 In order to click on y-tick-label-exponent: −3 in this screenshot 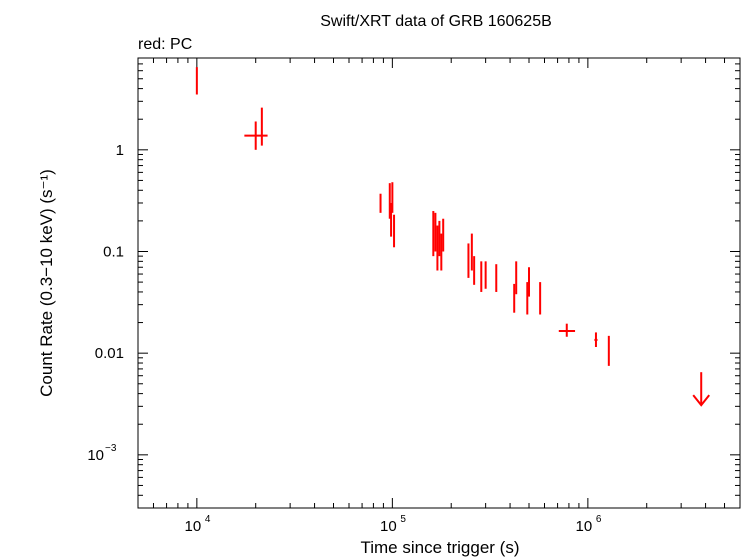, I will do `click(111, 448)`.